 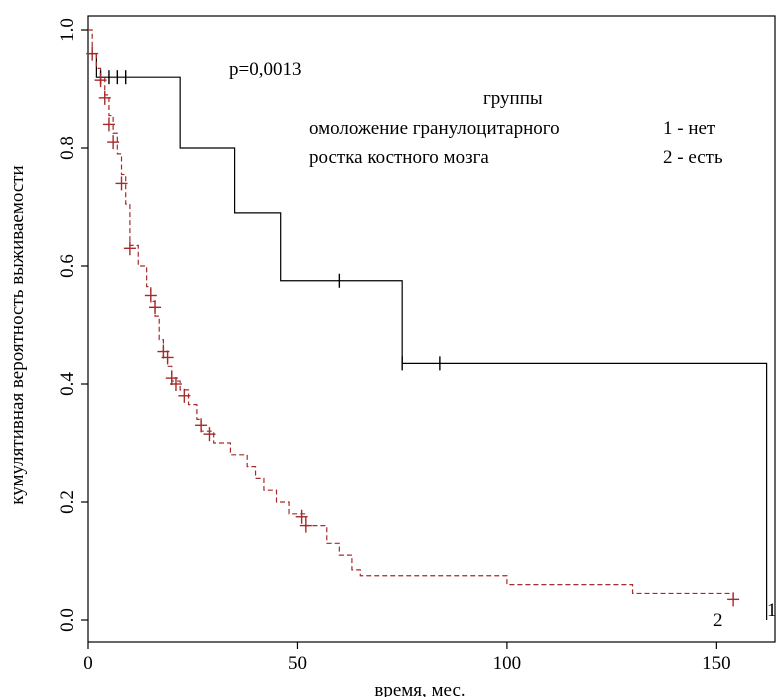 I want to click on y-tick-label-5: 1.0, so click(x=67, y=30).